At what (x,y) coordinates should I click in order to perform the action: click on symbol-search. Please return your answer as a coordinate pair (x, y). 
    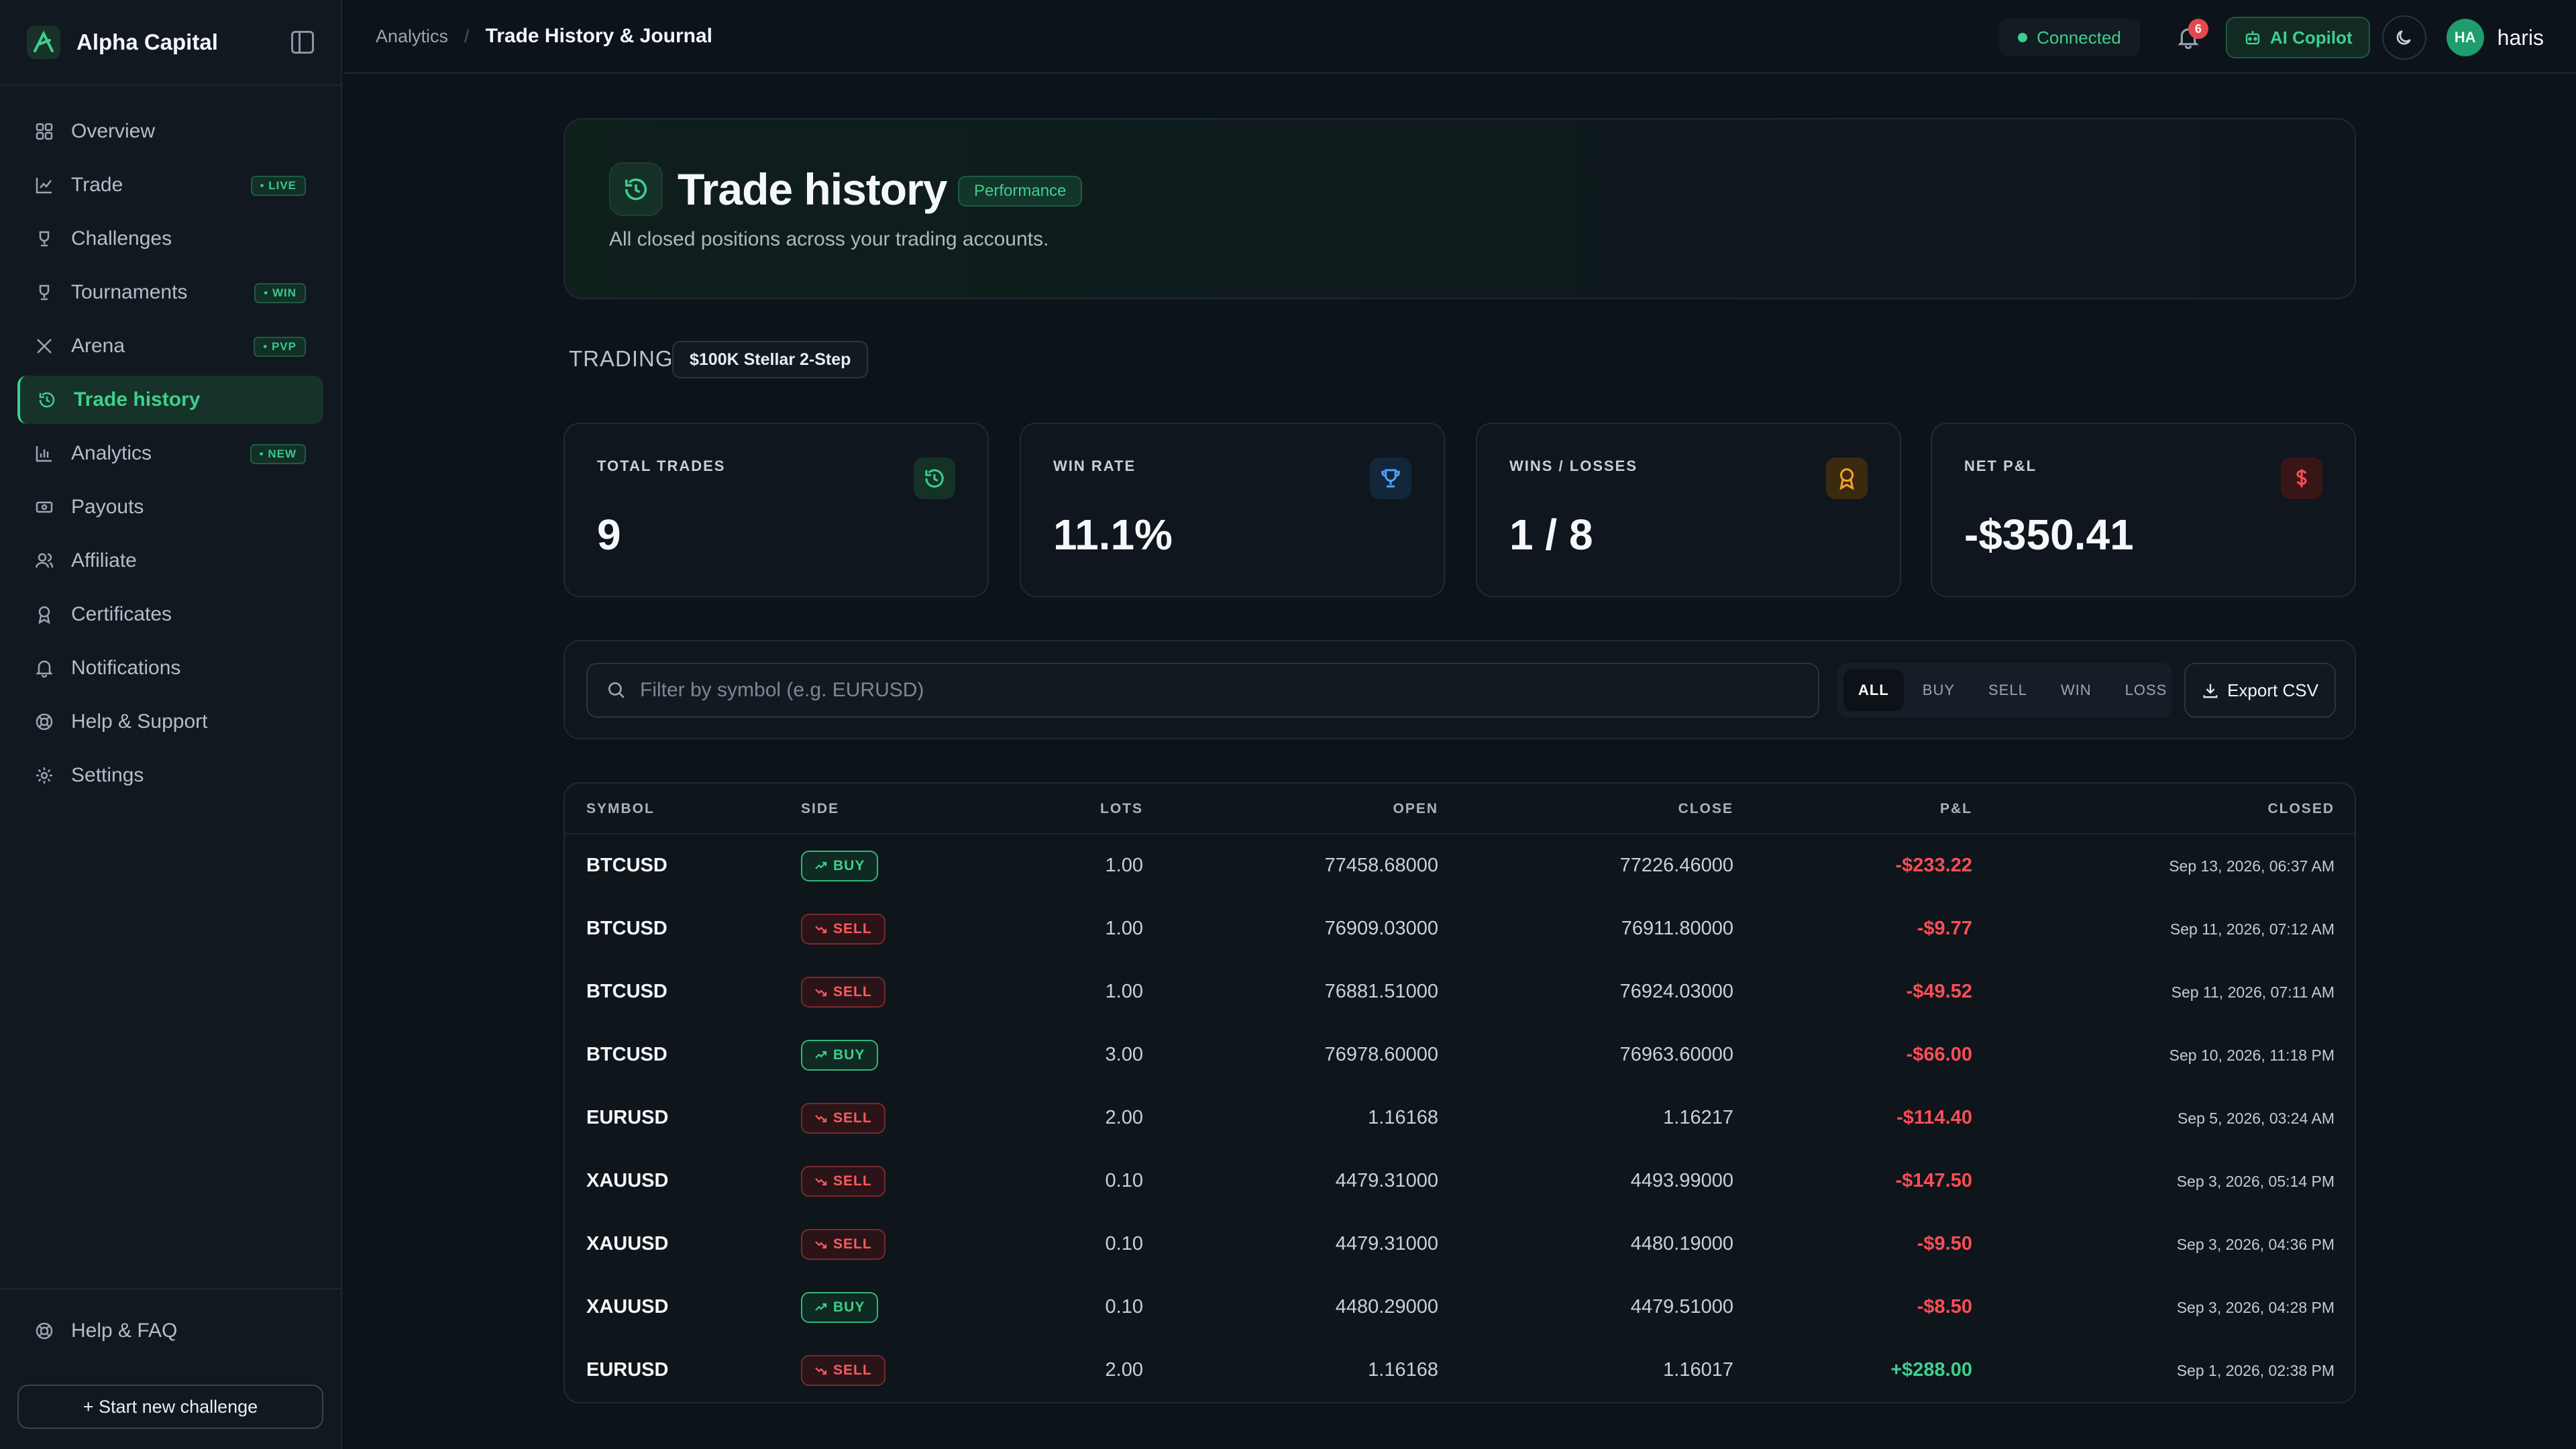
    Looking at the image, I should click on (1202, 690).